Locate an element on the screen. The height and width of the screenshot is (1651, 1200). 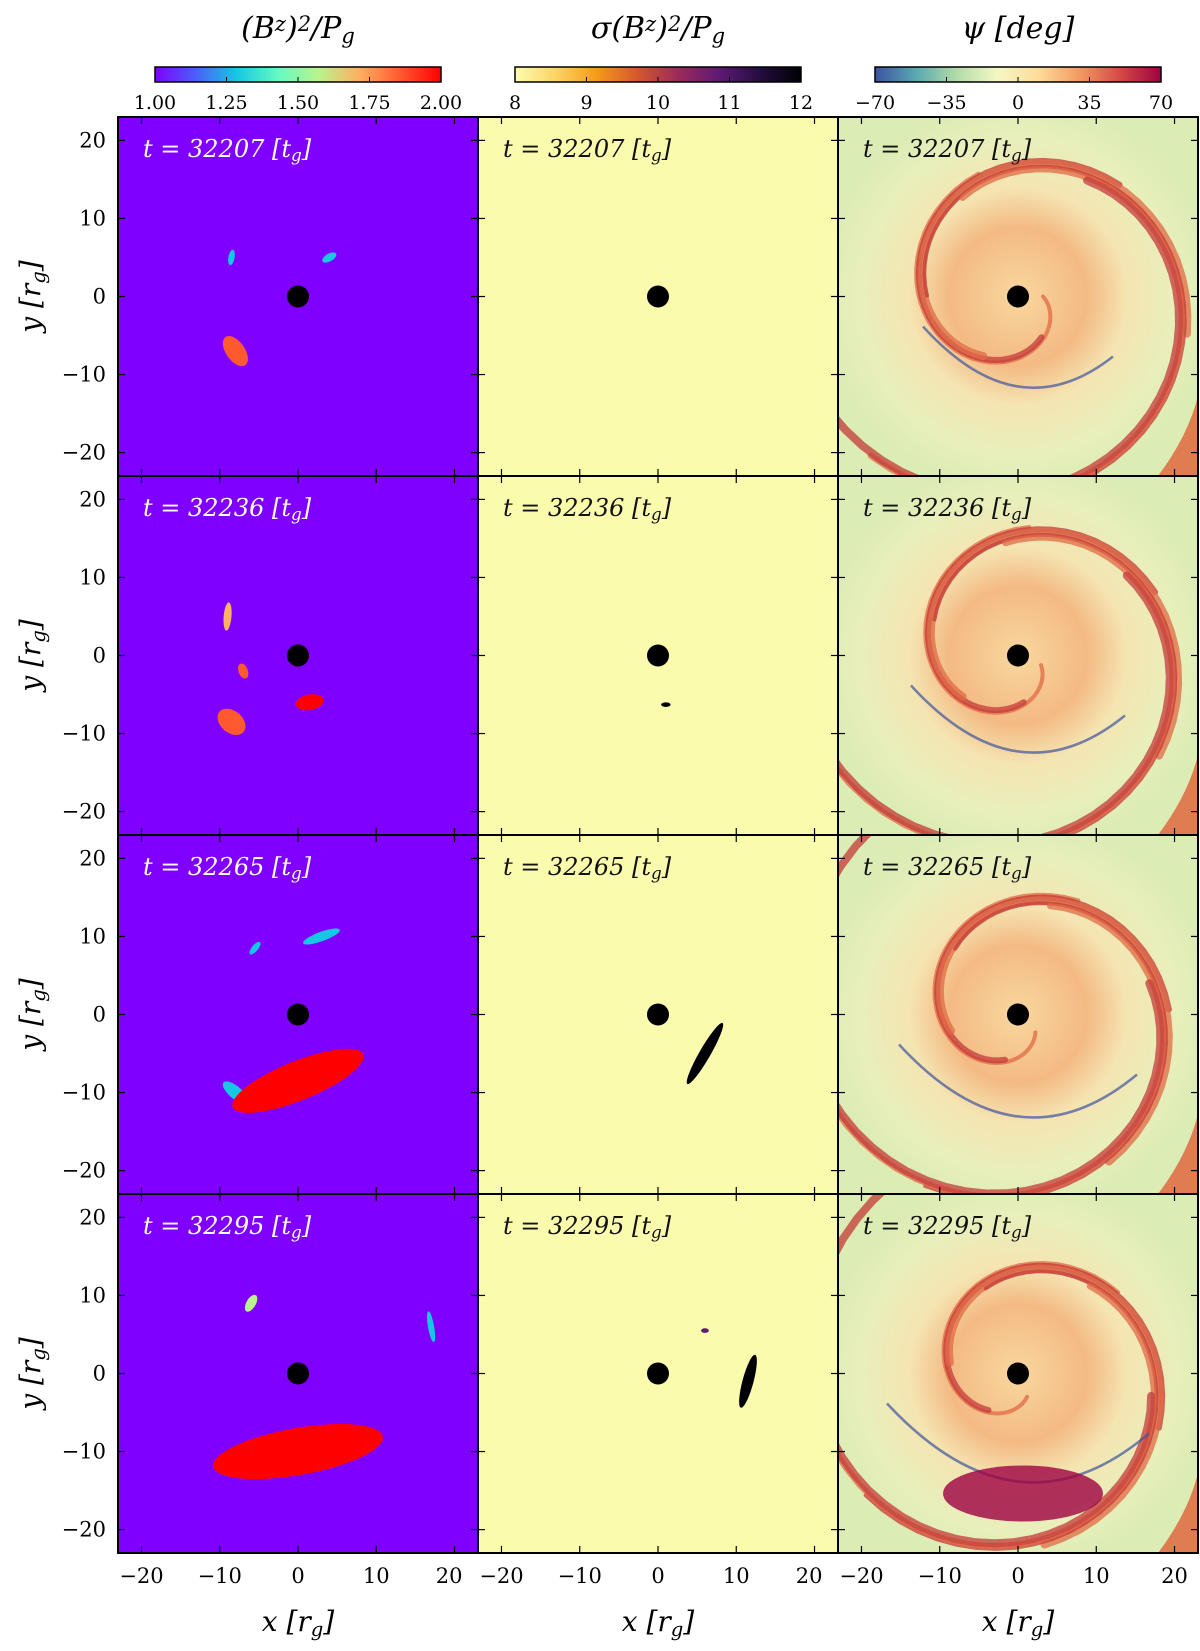
x-tick-label: 20 is located at coordinates (809, 1576).